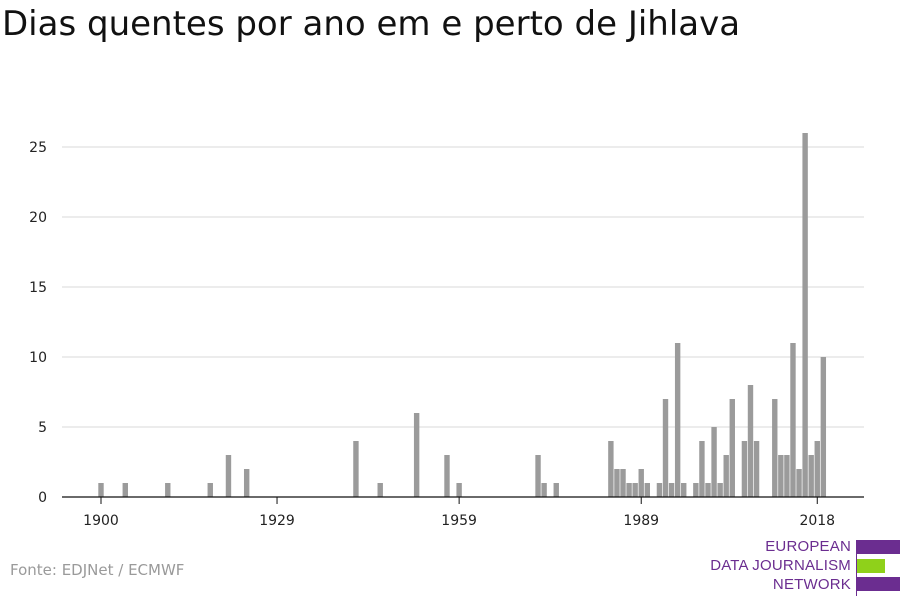  Describe the element at coordinates (823, 427) in the screenshot. I see `bar-2019` at that location.